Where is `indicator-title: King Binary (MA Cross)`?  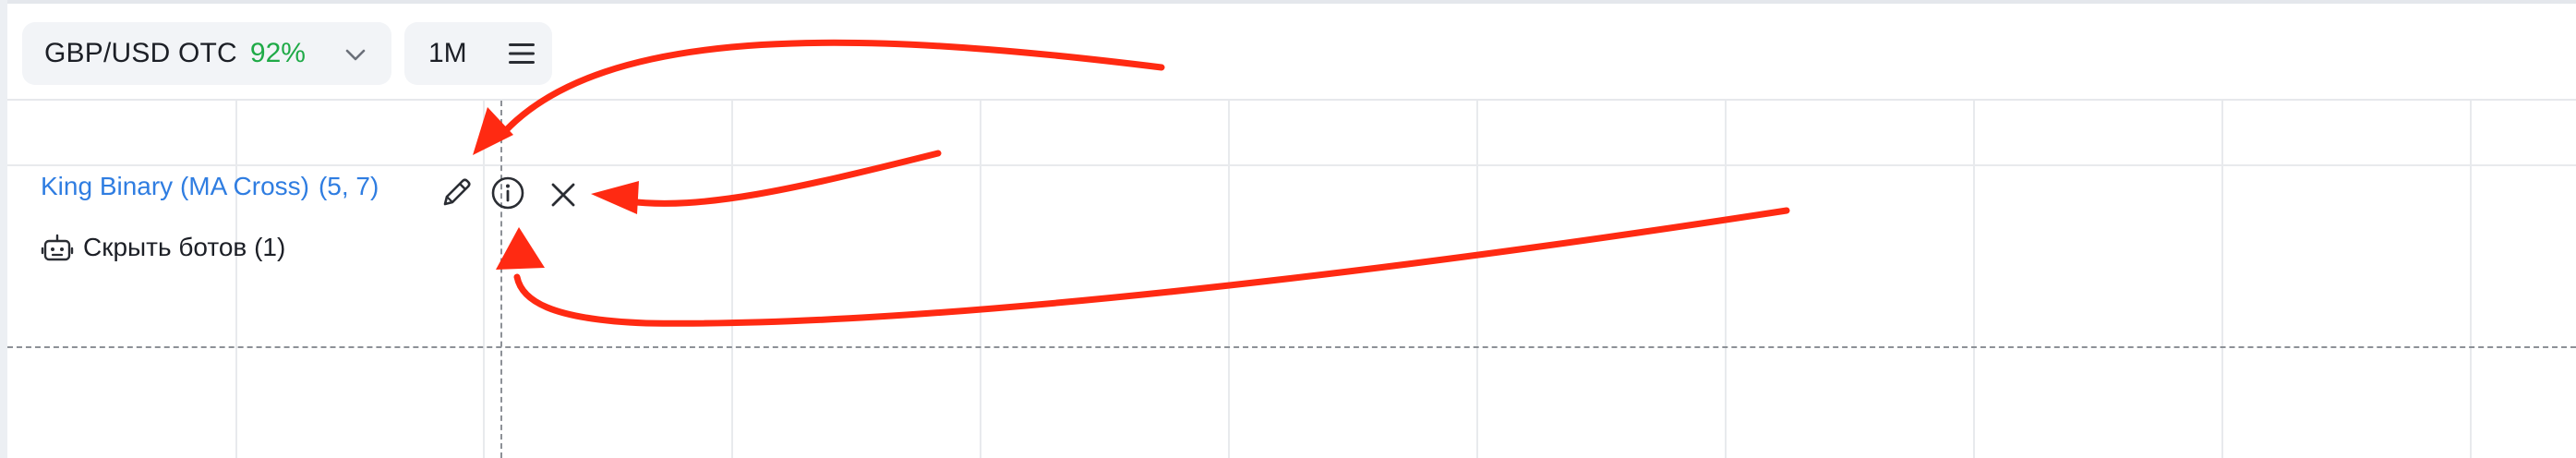 indicator-title: King Binary (MA Cross) is located at coordinates (175, 186).